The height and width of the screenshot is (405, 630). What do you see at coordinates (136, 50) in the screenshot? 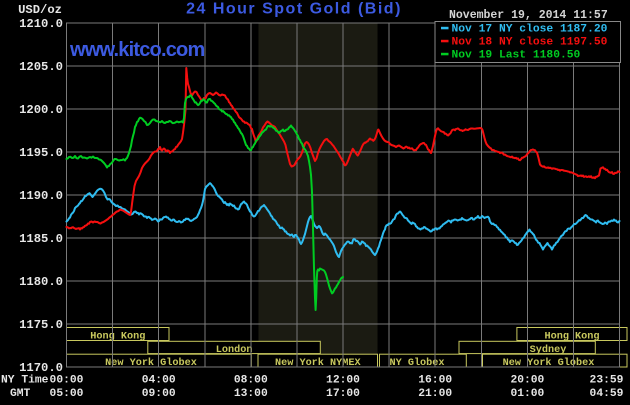
I see `svg-text: www.kitco.com` at bounding box center [136, 50].